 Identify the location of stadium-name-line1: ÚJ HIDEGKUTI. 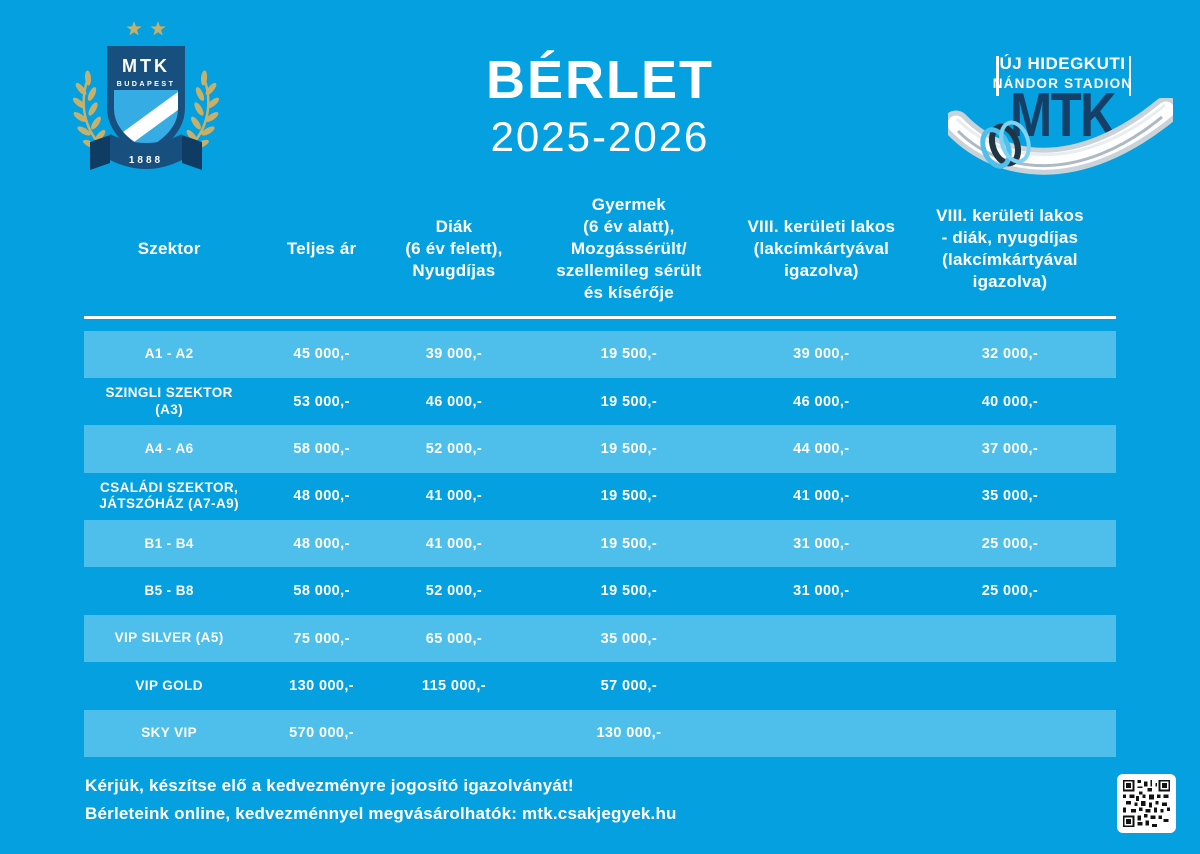
(1062, 63).